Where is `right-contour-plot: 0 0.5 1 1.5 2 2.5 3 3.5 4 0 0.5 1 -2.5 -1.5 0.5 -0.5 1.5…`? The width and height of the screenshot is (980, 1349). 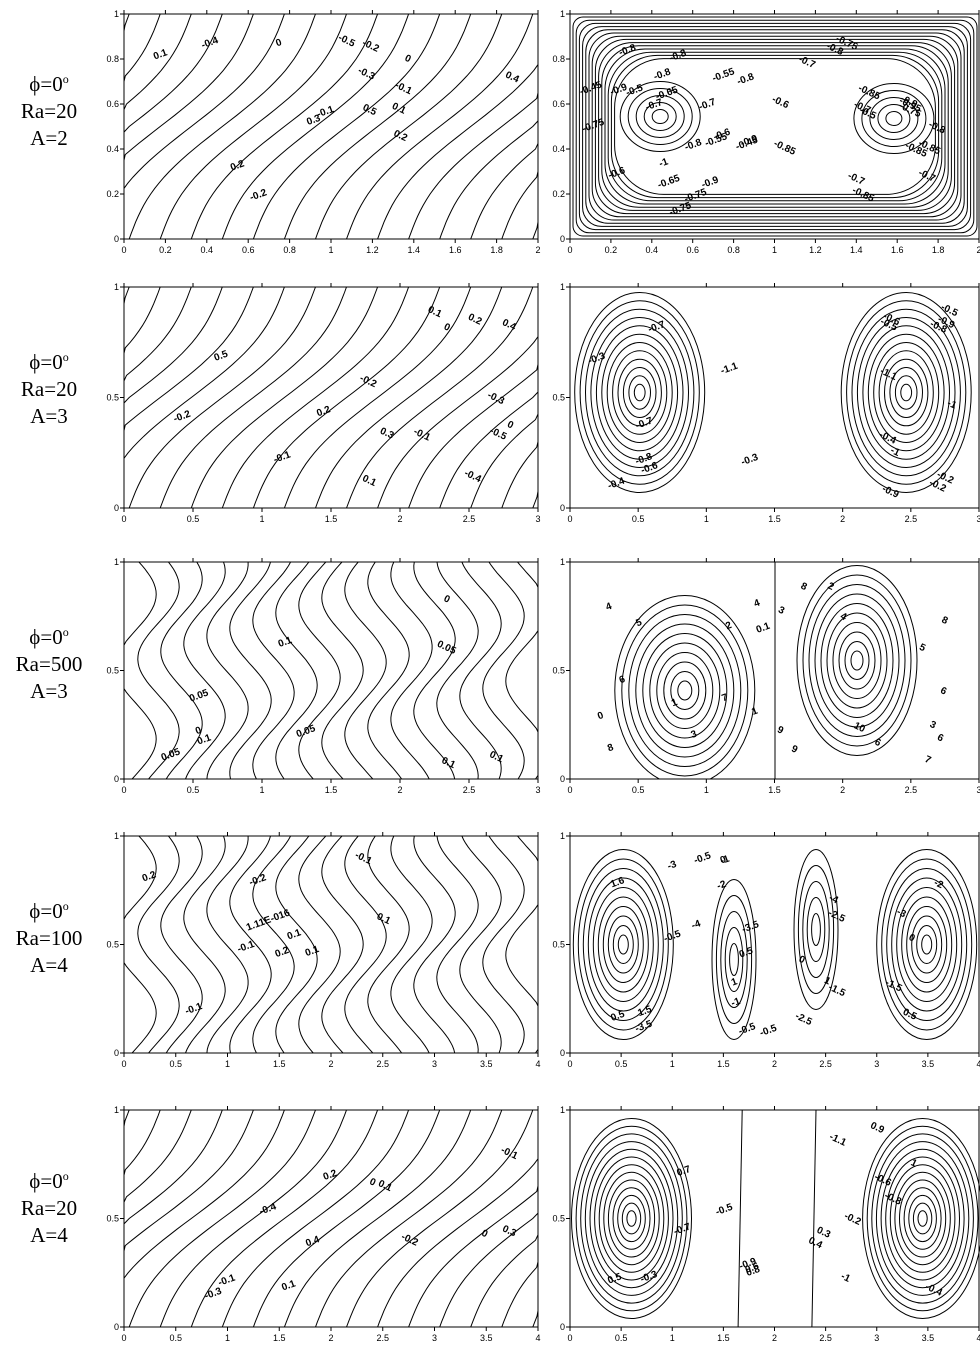
right-contour-plot: 0 0.5 1 1.5 2 2.5 3 3.5 4 0 0.5 1 -2.5 -1.5 0.5 -0.5 1.5… is located at coordinates (766, 950).